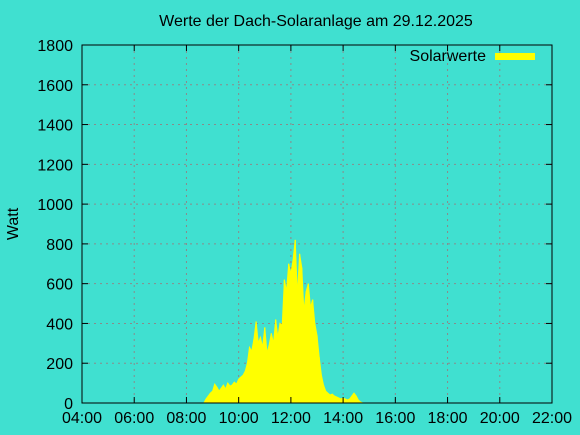 The width and height of the screenshot is (580, 435). I want to click on x-tick-label: 06:00, so click(134, 418).